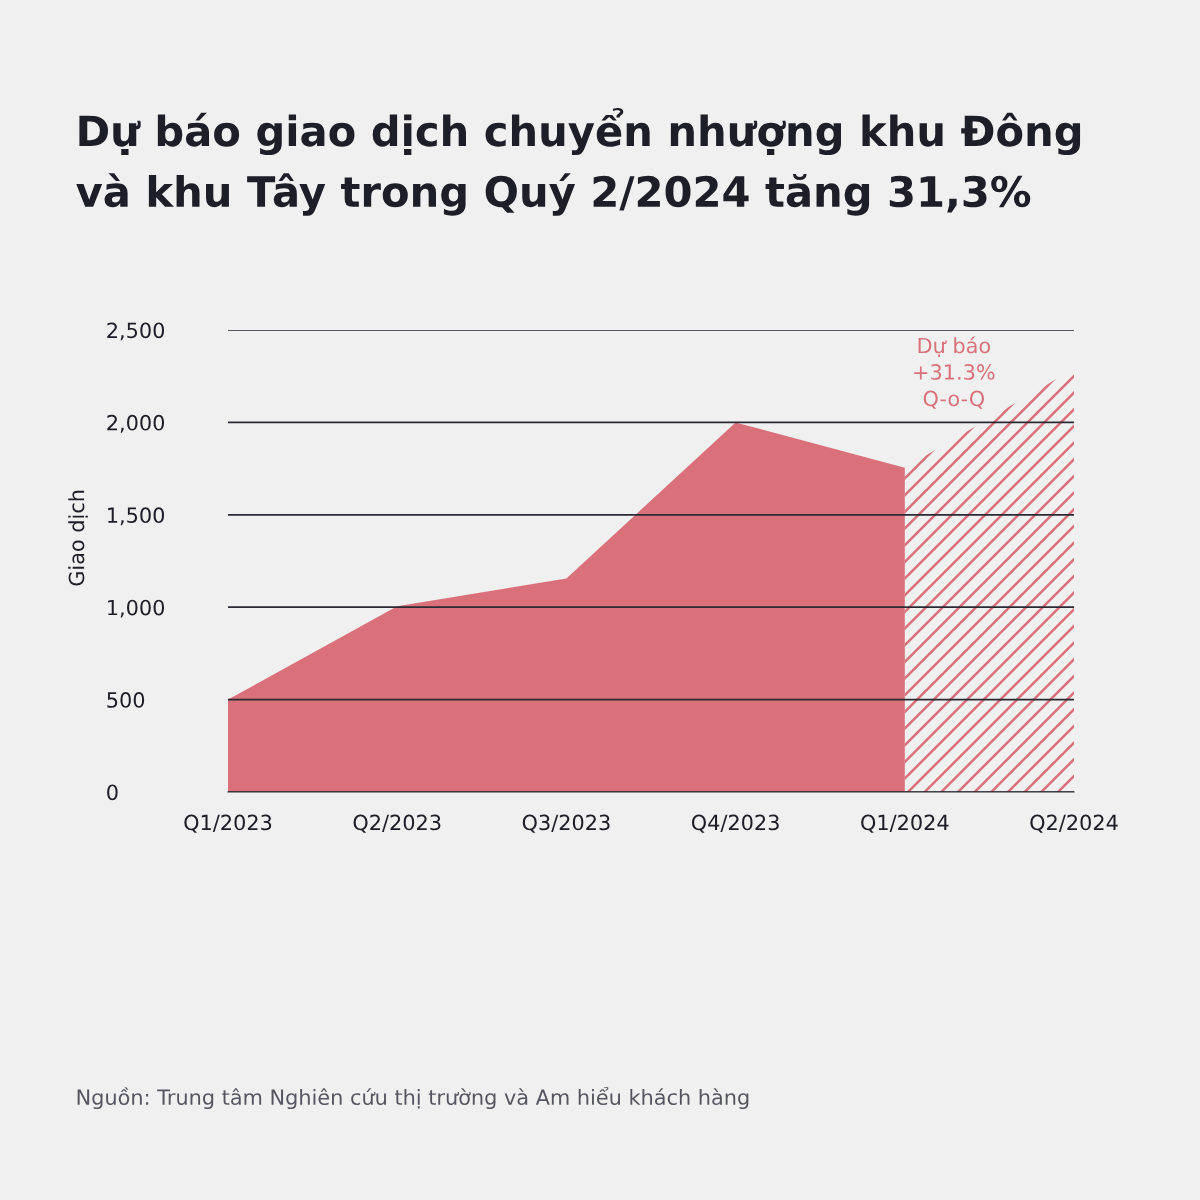 This screenshot has width=1200, height=1200. Describe the element at coordinates (1074, 823) in the screenshot. I see `x-tick-label: Q2/2024` at that location.